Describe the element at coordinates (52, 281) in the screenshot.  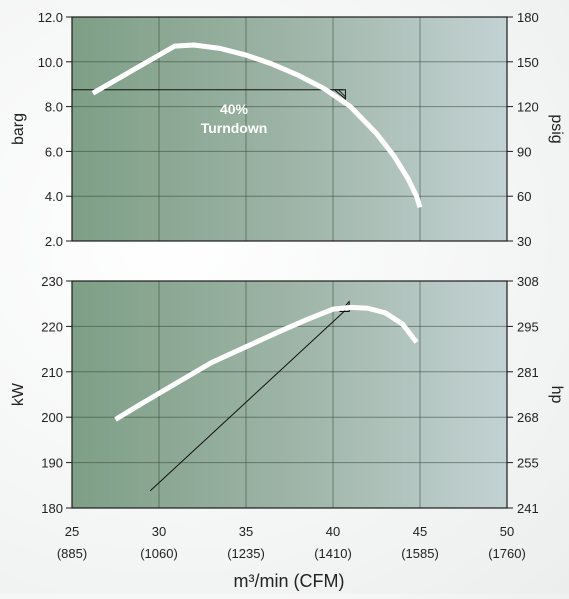
I see `y-tick-label: 230` at that location.